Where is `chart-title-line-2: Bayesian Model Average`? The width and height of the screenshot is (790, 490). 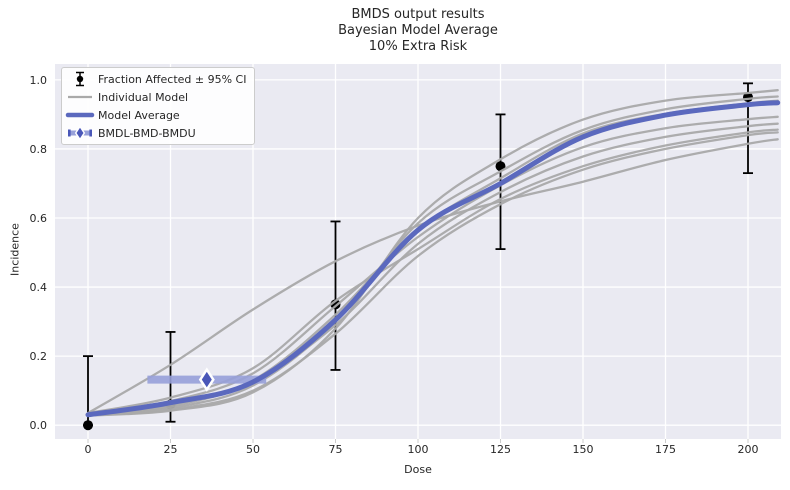
chart-title-line-2: Bayesian Model Average is located at coordinates (418, 30).